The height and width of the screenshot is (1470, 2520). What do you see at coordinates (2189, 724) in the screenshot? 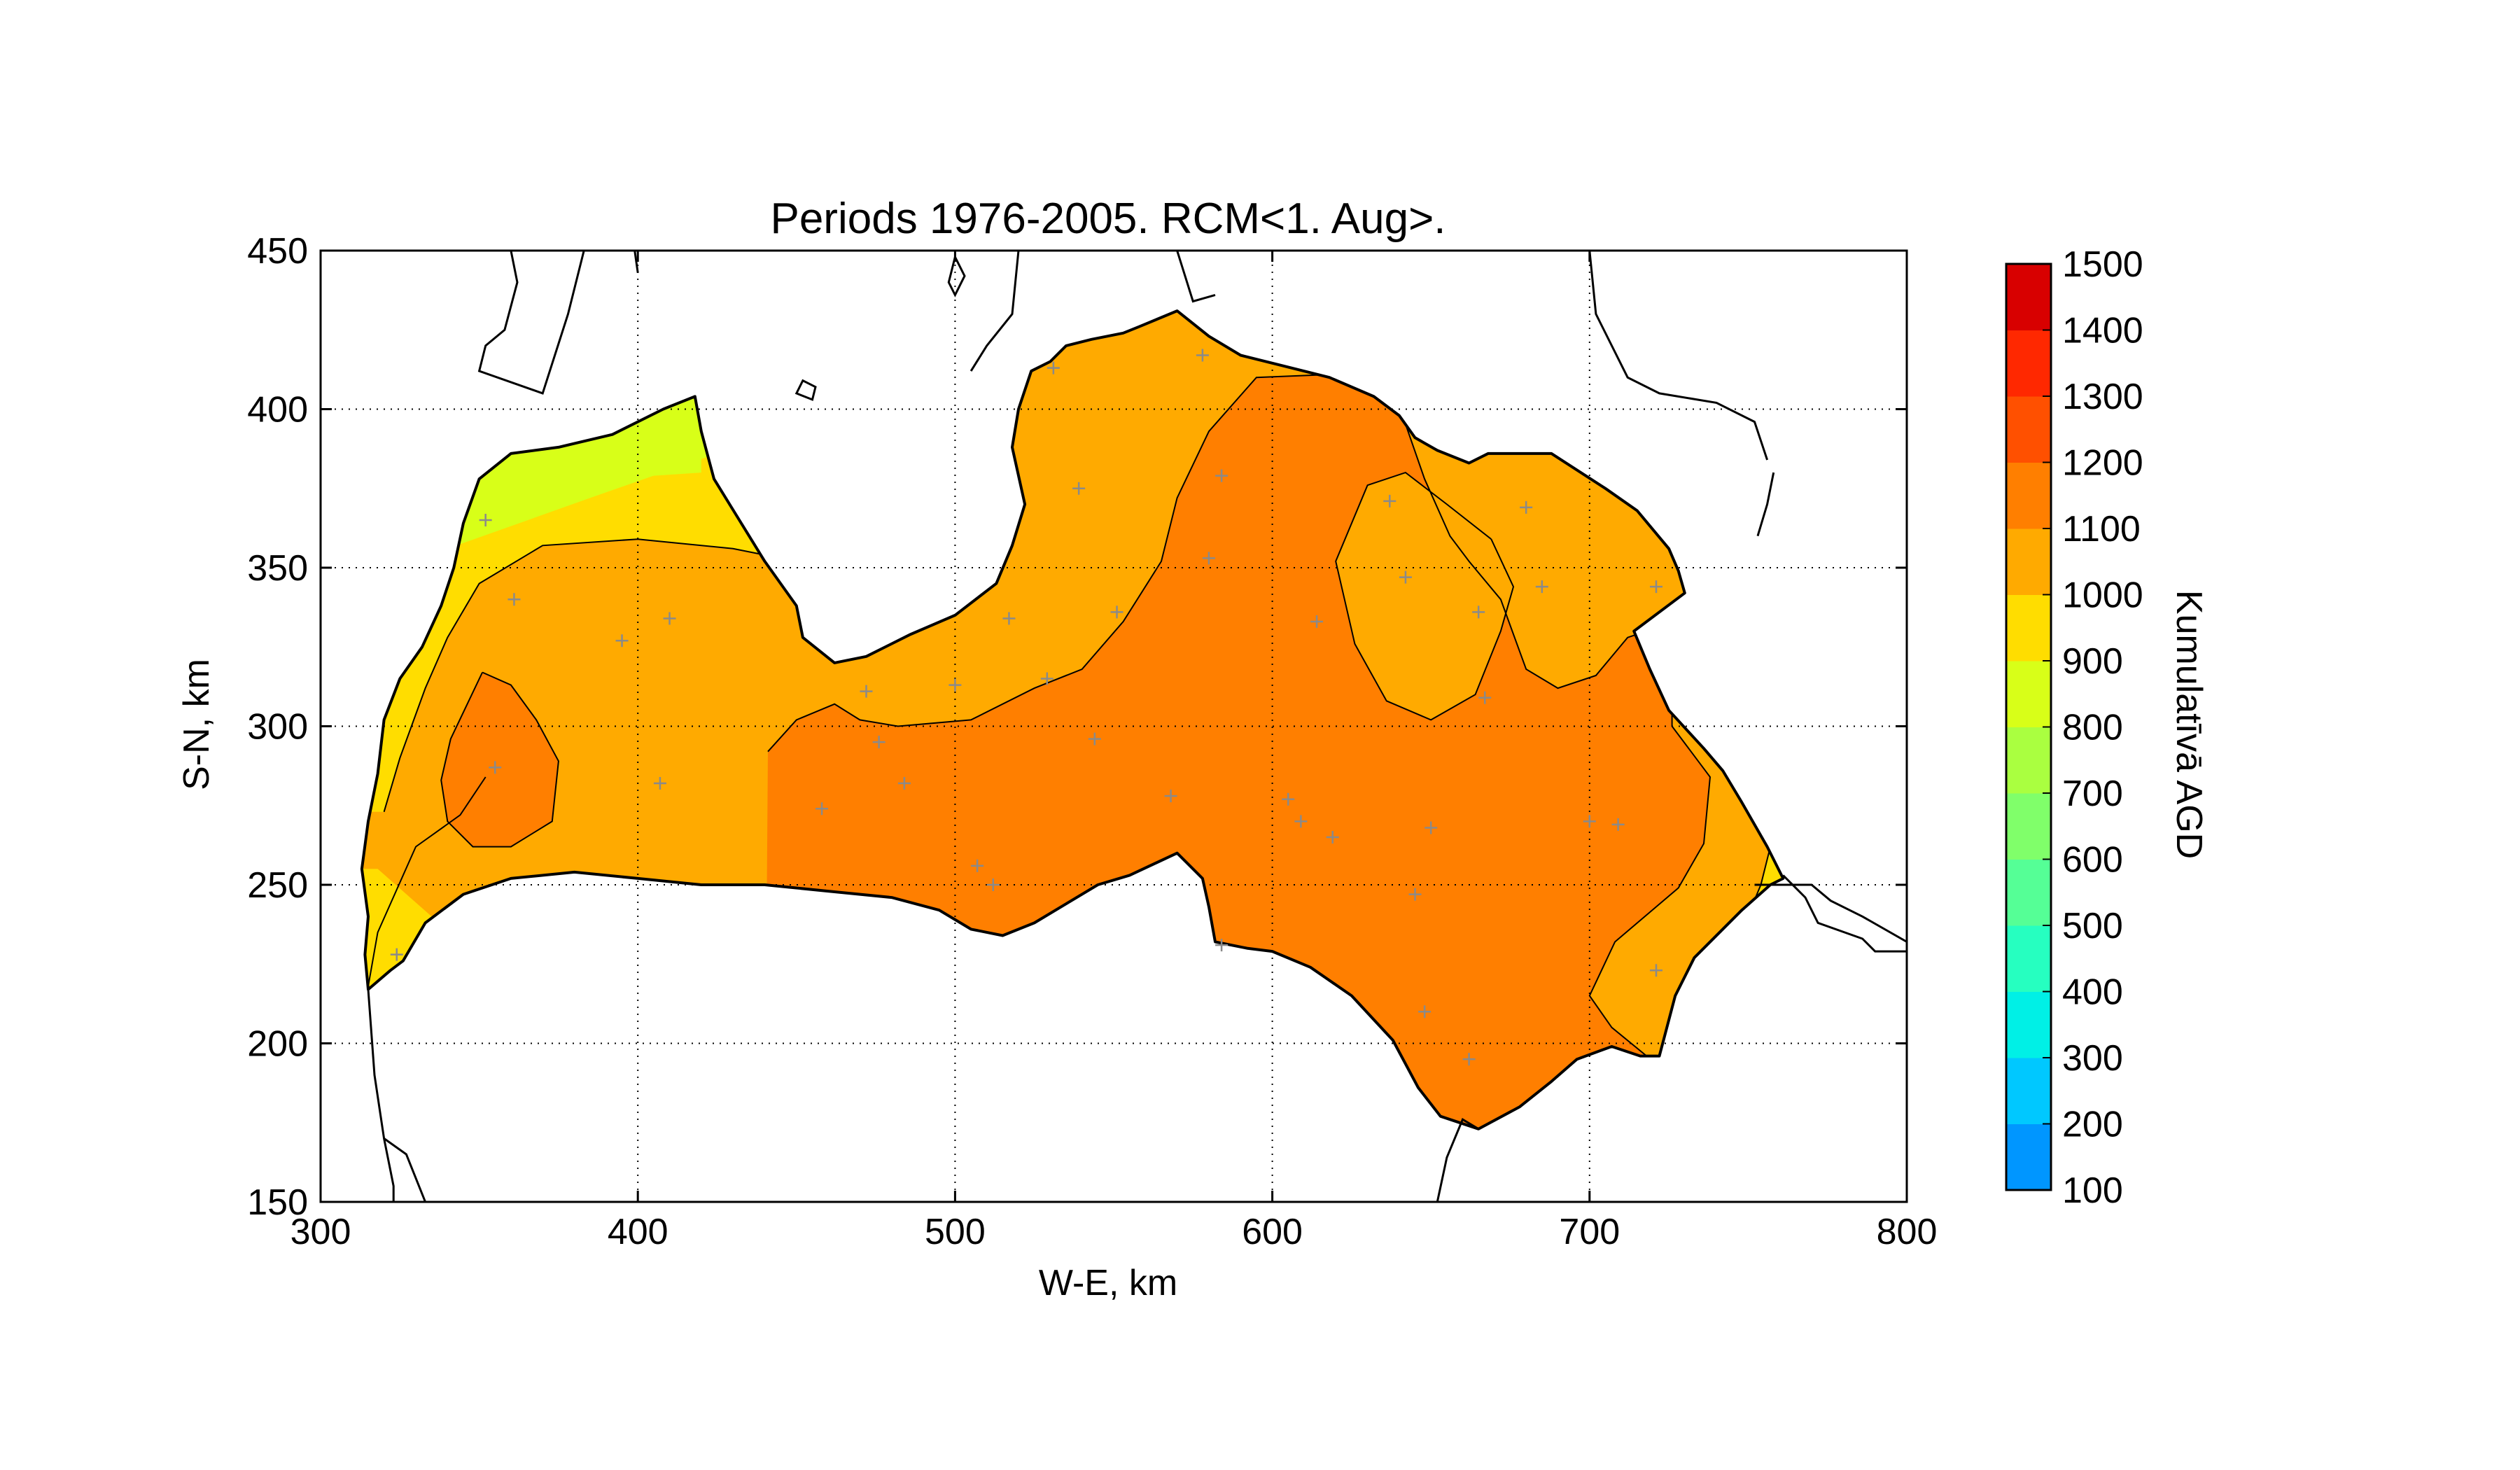
I see `colorbar-label: Kumulatīvā AGD` at bounding box center [2189, 724].